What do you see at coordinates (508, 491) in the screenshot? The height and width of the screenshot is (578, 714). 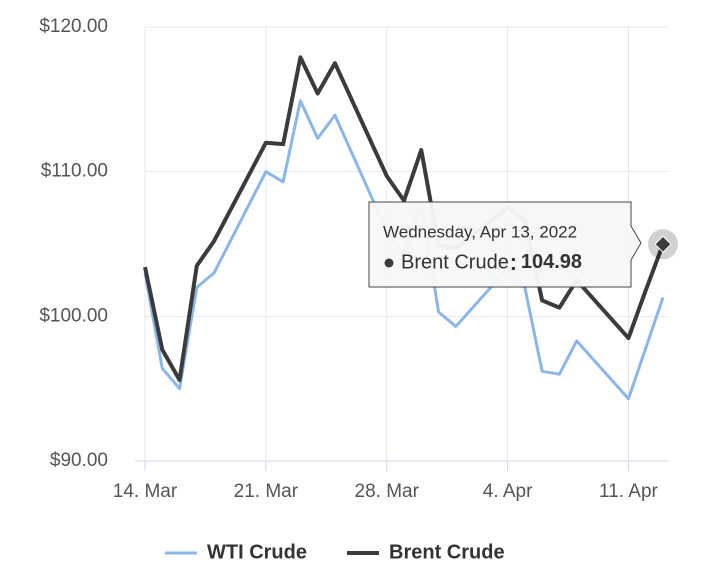 I see `x-tick-label: 4. Apr` at bounding box center [508, 491].